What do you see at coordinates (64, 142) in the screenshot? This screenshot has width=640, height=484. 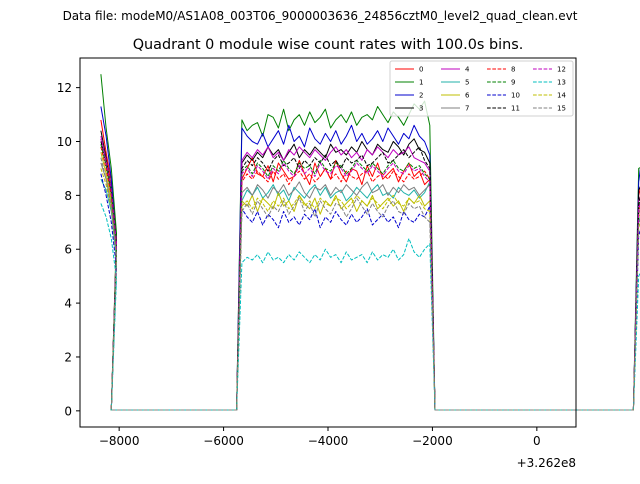 I see `y-tick-label: 10` at bounding box center [64, 142].